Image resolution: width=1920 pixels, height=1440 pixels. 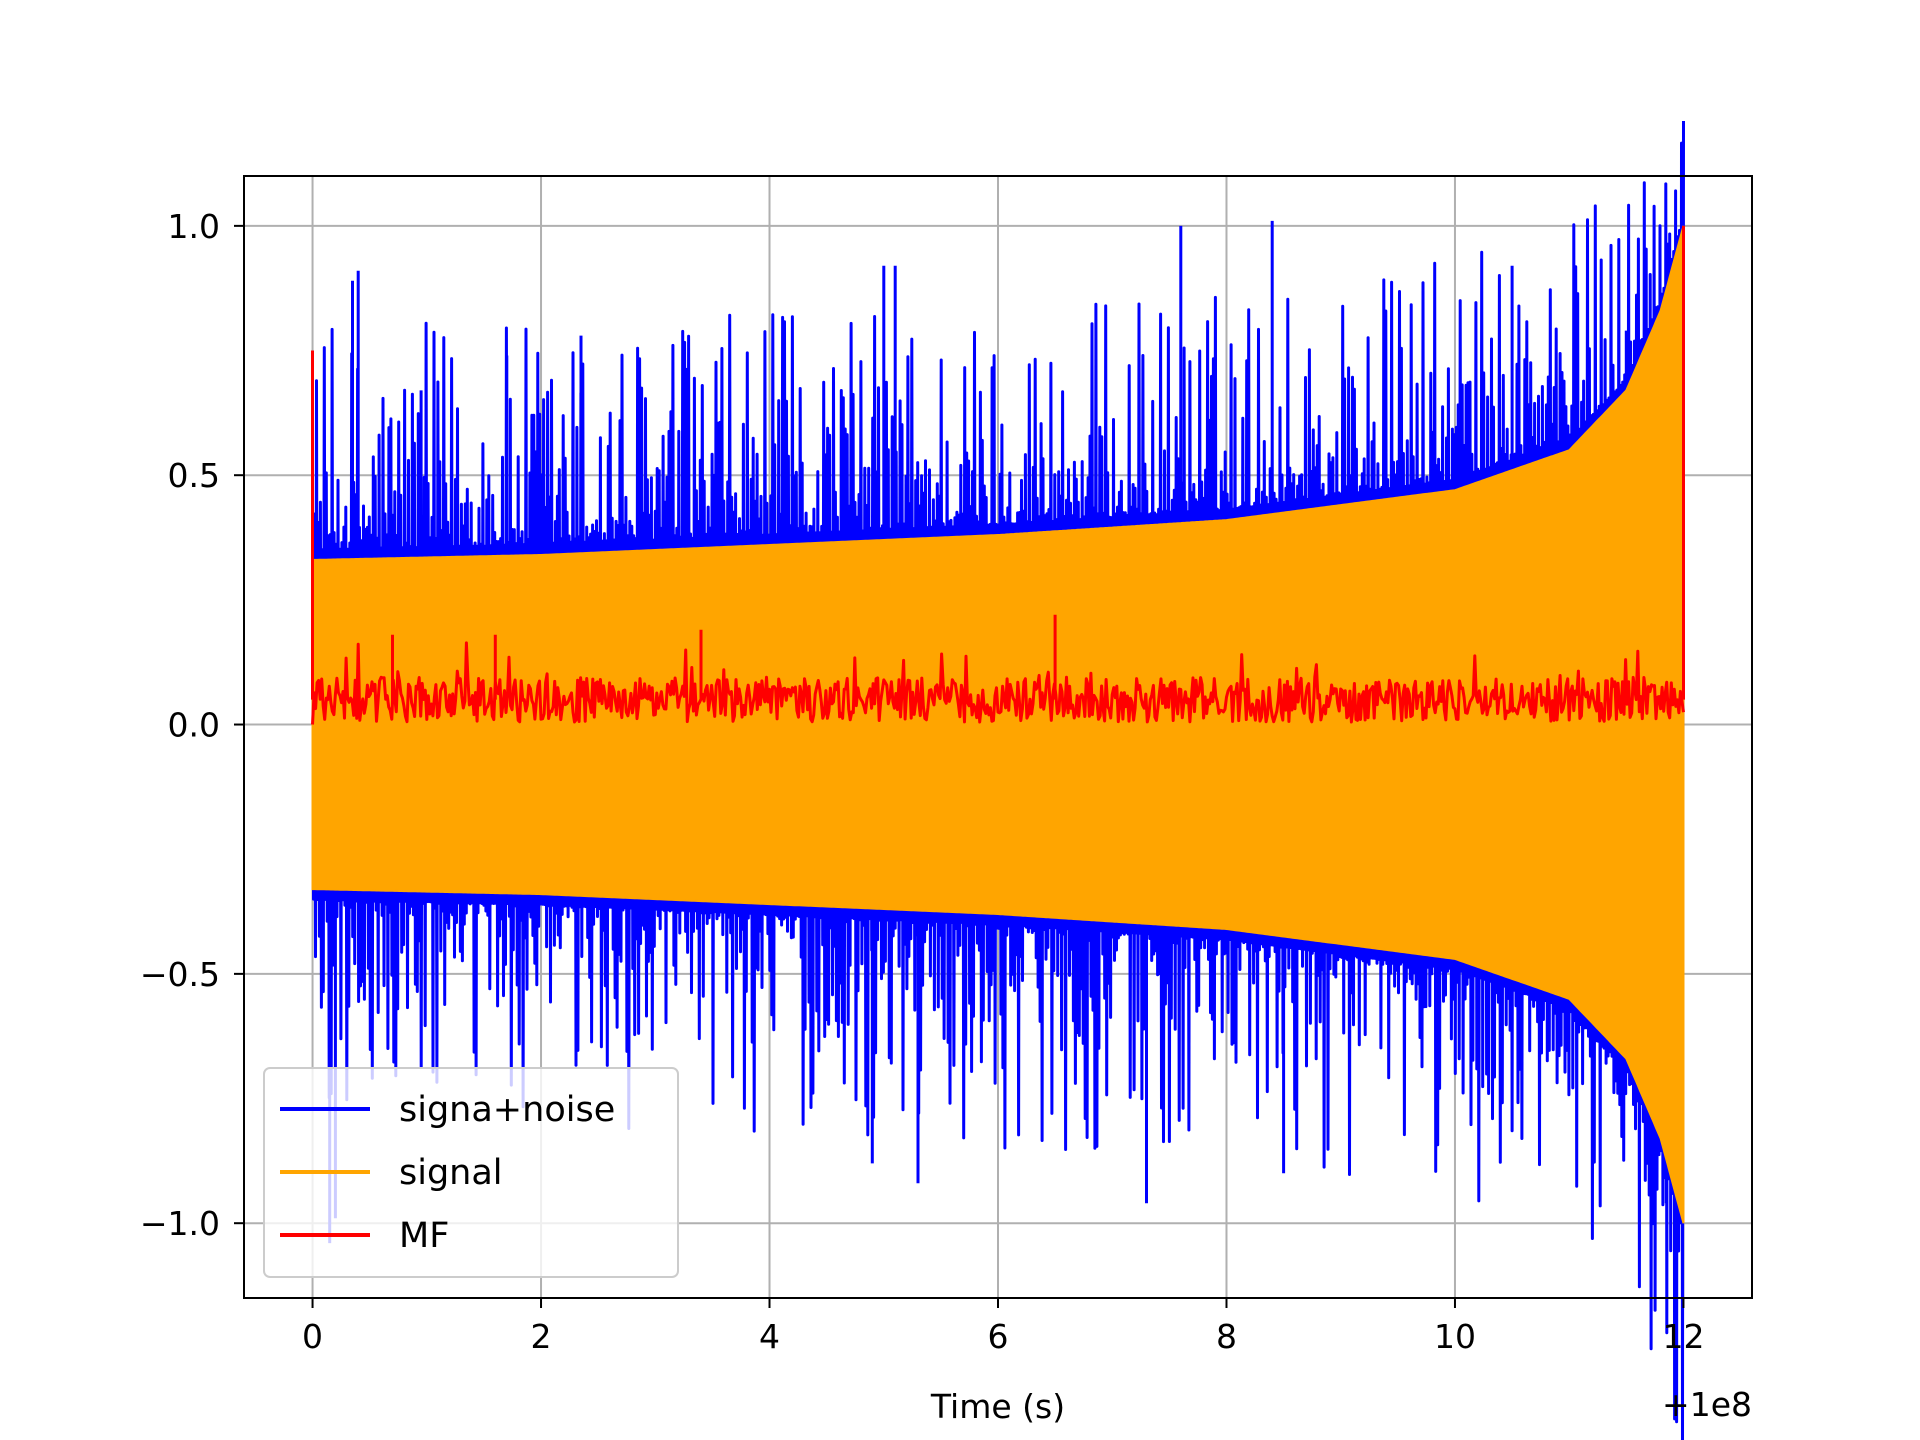 I want to click on x-offset-label: +1e8, so click(x=1707, y=1404).